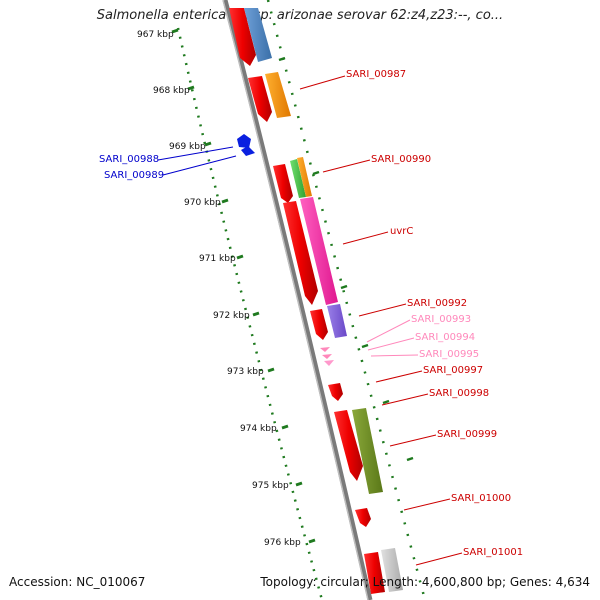 Image resolution: width=600 pixels, height=600 pixels. Describe the element at coordinates (283, 183) in the screenshot. I see `gene-feature-sari-00990-red` at that location.